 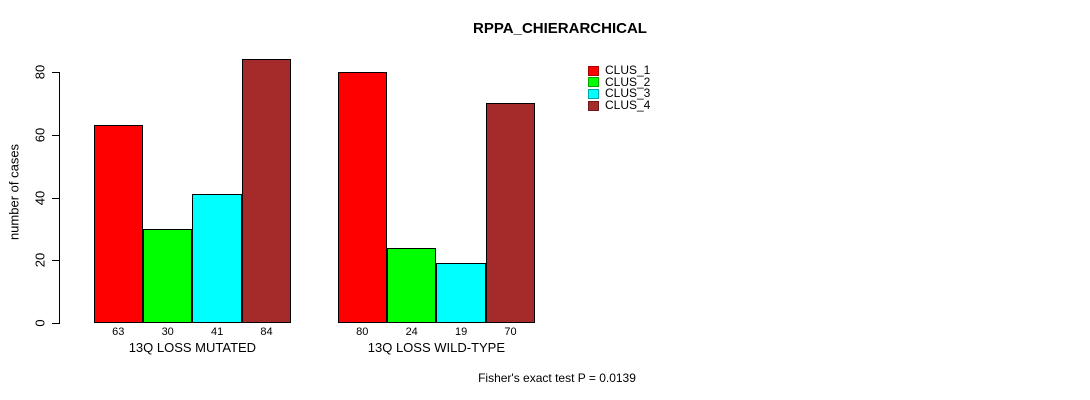 I want to click on bar-value-label: 84, so click(x=266, y=332).